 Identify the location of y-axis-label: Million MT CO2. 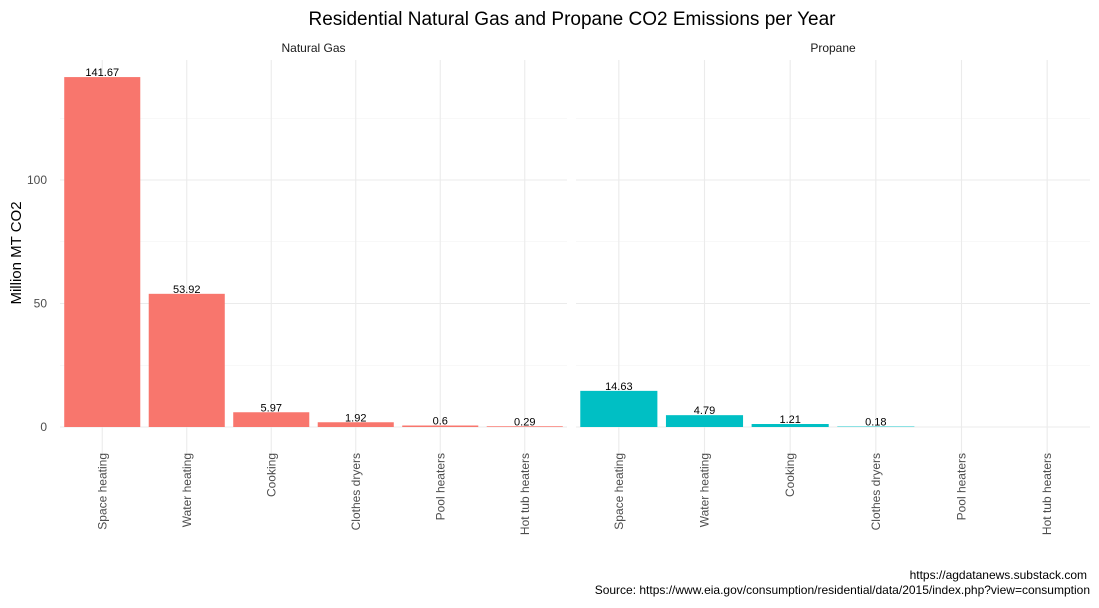
(16, 252).